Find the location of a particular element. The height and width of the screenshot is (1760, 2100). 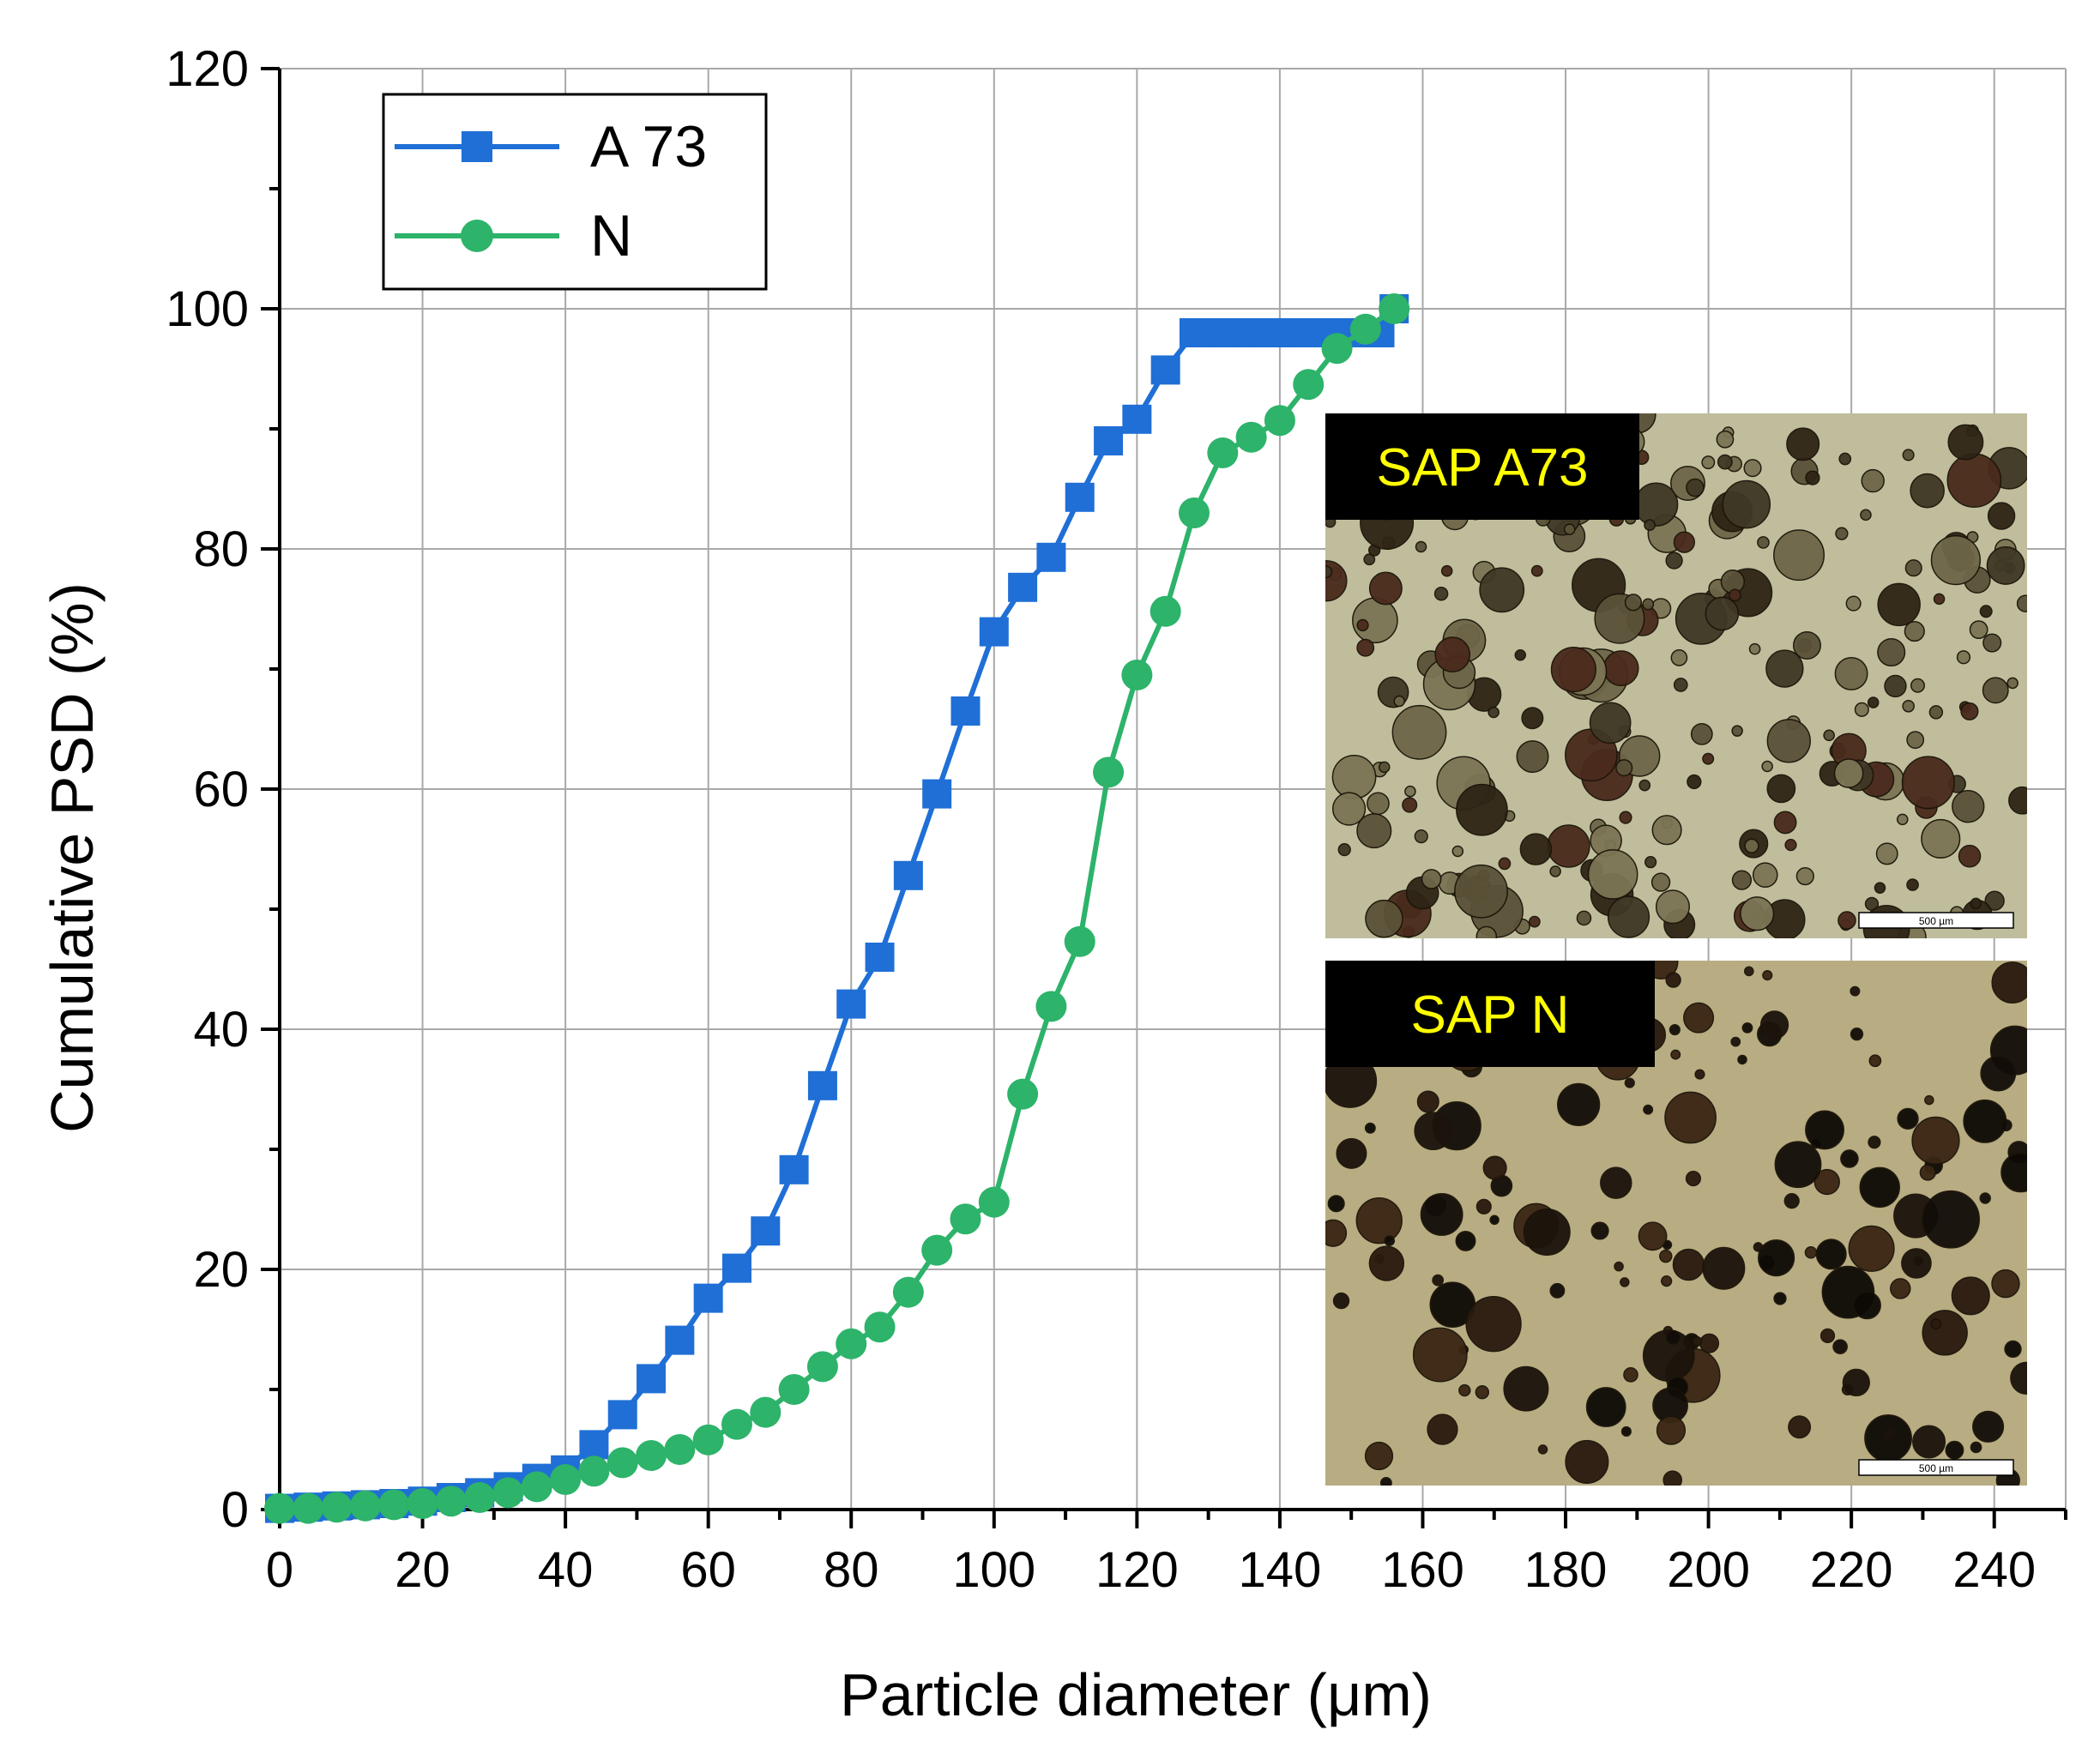

inset-label-text: SAP N is located at coordinates (1490, 1015).